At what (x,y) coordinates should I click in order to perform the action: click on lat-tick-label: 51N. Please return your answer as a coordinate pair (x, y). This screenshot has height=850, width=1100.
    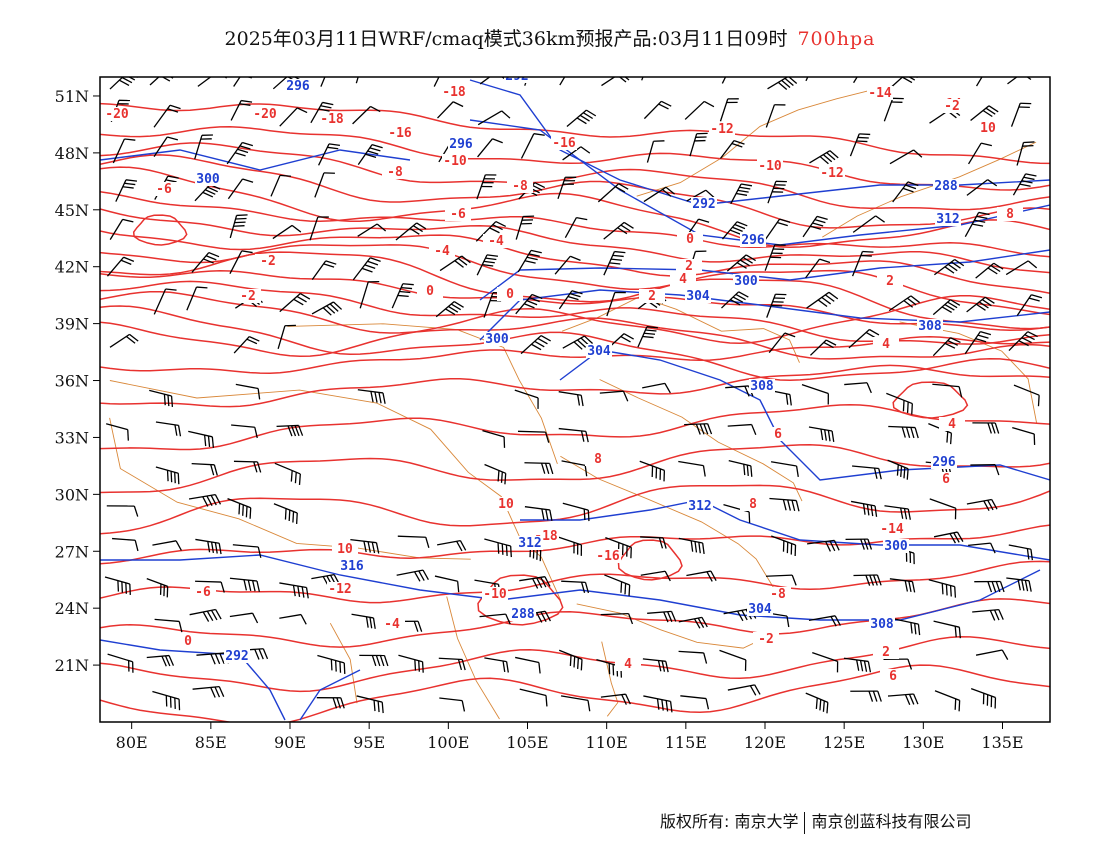
    Looking at the image, I should click on (72, 96).